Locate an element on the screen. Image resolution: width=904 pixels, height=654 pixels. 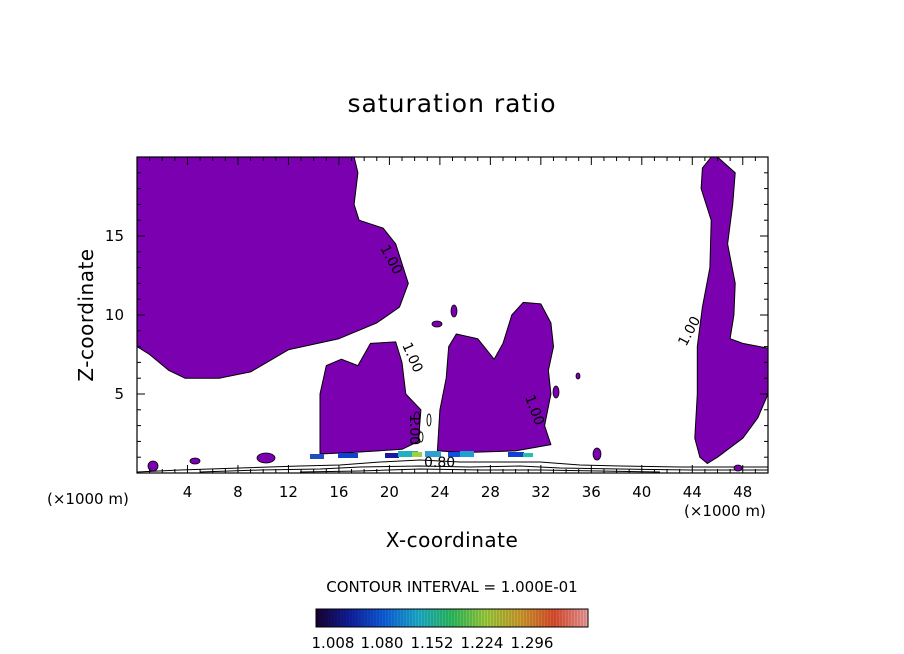
colorbar-label: 1.152 is located at coordinates (432, 643).